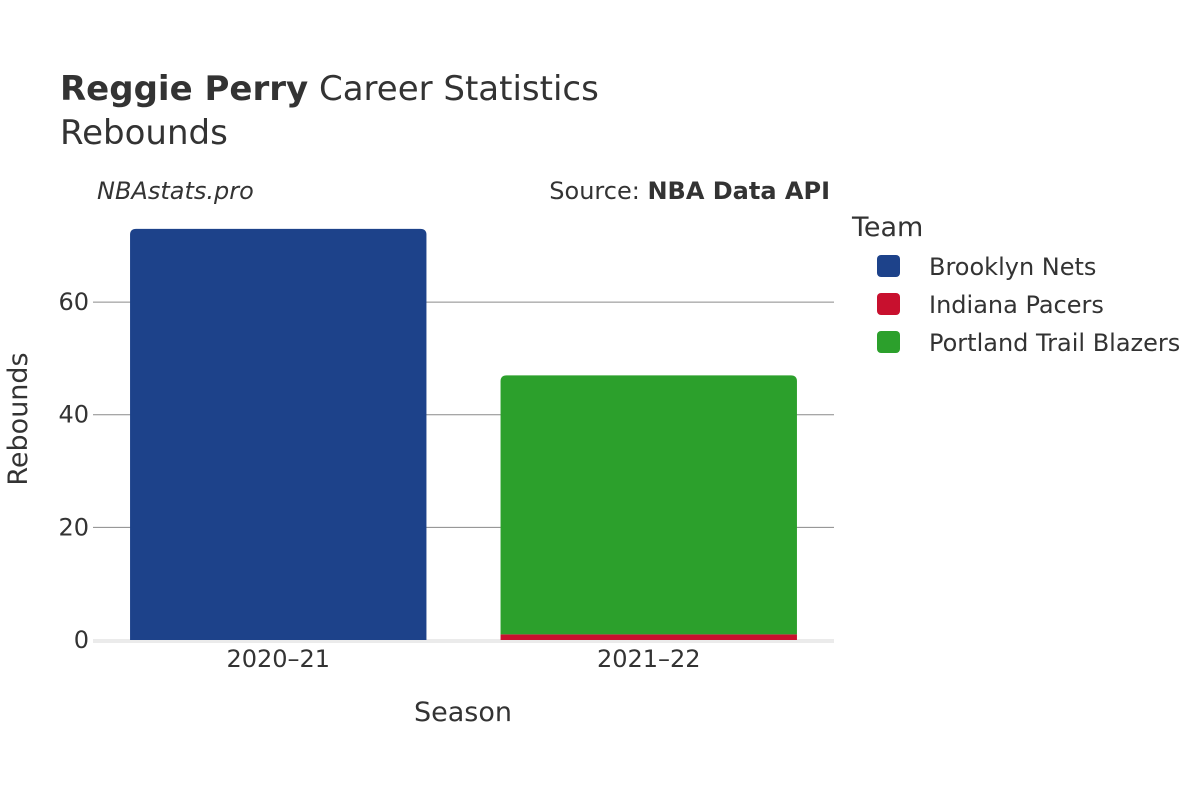 This screenshot has width=1200, height=800. Describe the element at coordinates (73, 415) in the screenshot. I see `y-tick-label: 40` at that location.